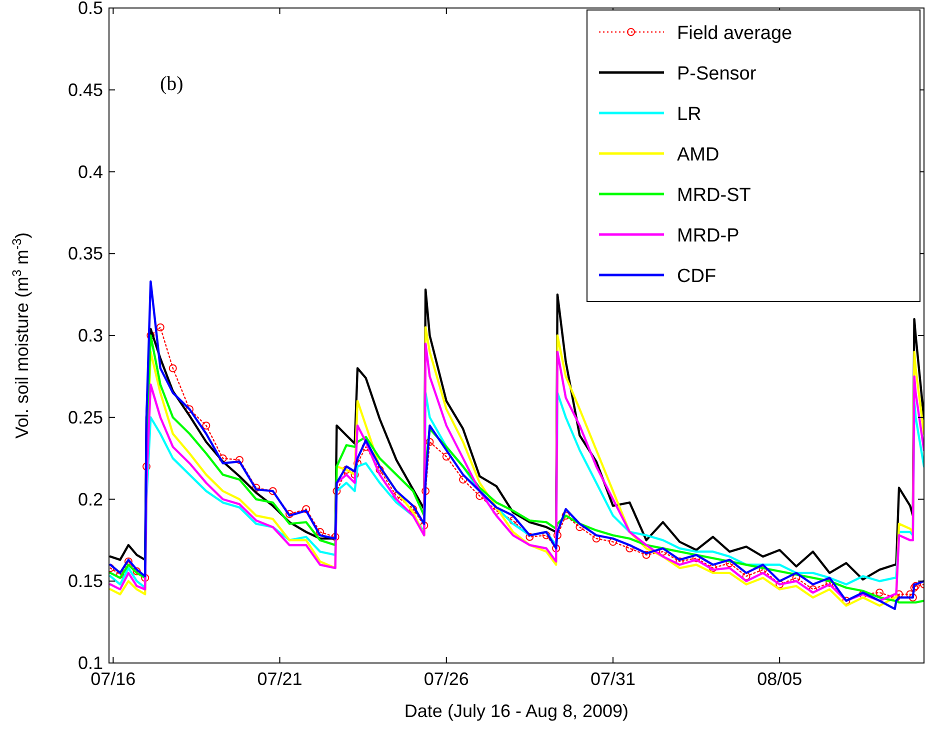  What do you see at coordinates (696, 276) in the screenshot?
I see `legend-label: CDF` at bounding box center [696, 276].